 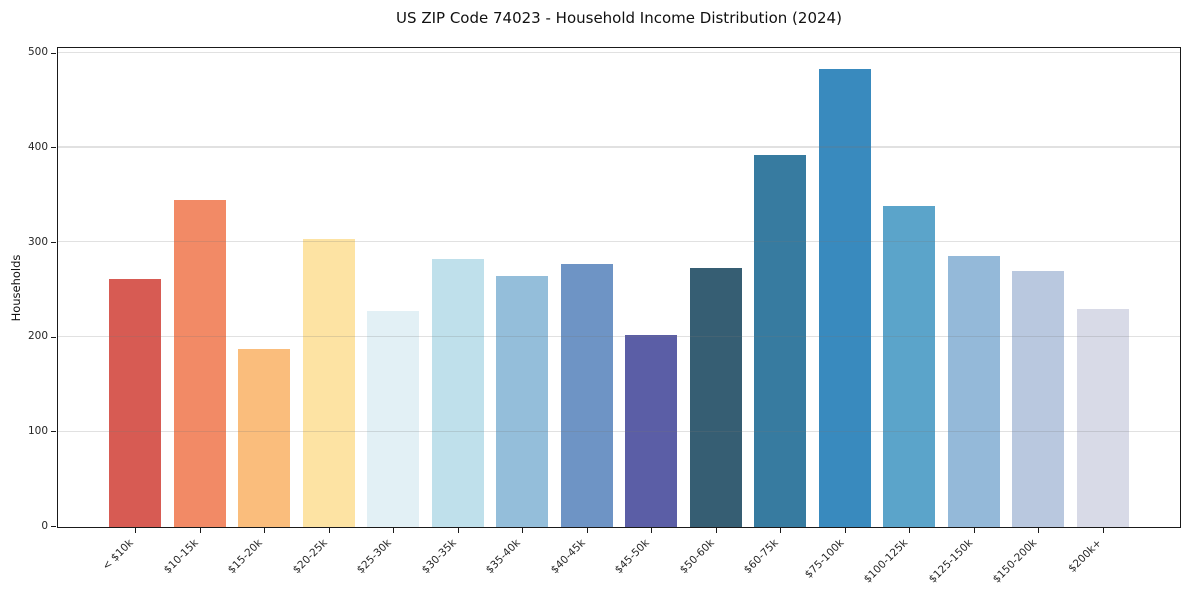 I want to click on x-tick-label: $50-60k, so click(x=697, y=557).